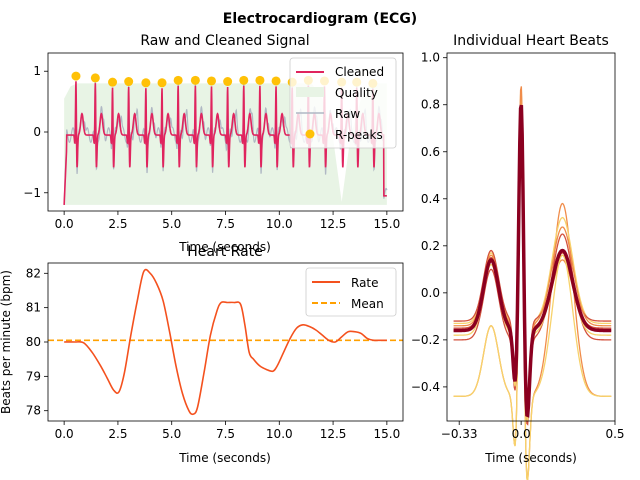 This screenshot has height=480, width=640. What do you see at coordinates (430, 246) in the screenshot?
I see `beats-ytick-label: 0.2` at bounding box center [430, 246].